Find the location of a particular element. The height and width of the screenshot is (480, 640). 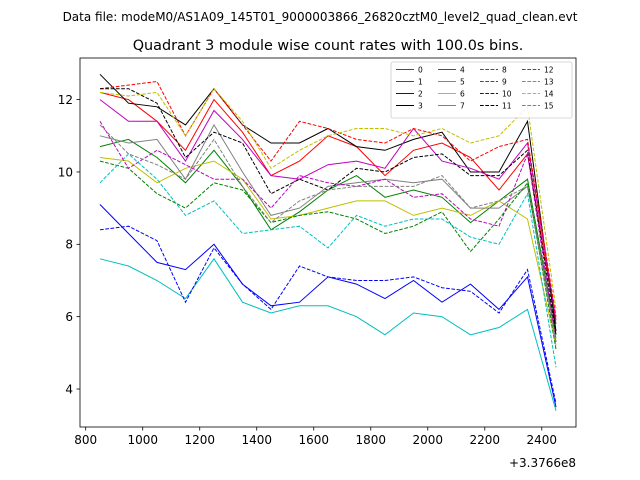

legend-label-6: 6 is located at coordinates (462, 93).